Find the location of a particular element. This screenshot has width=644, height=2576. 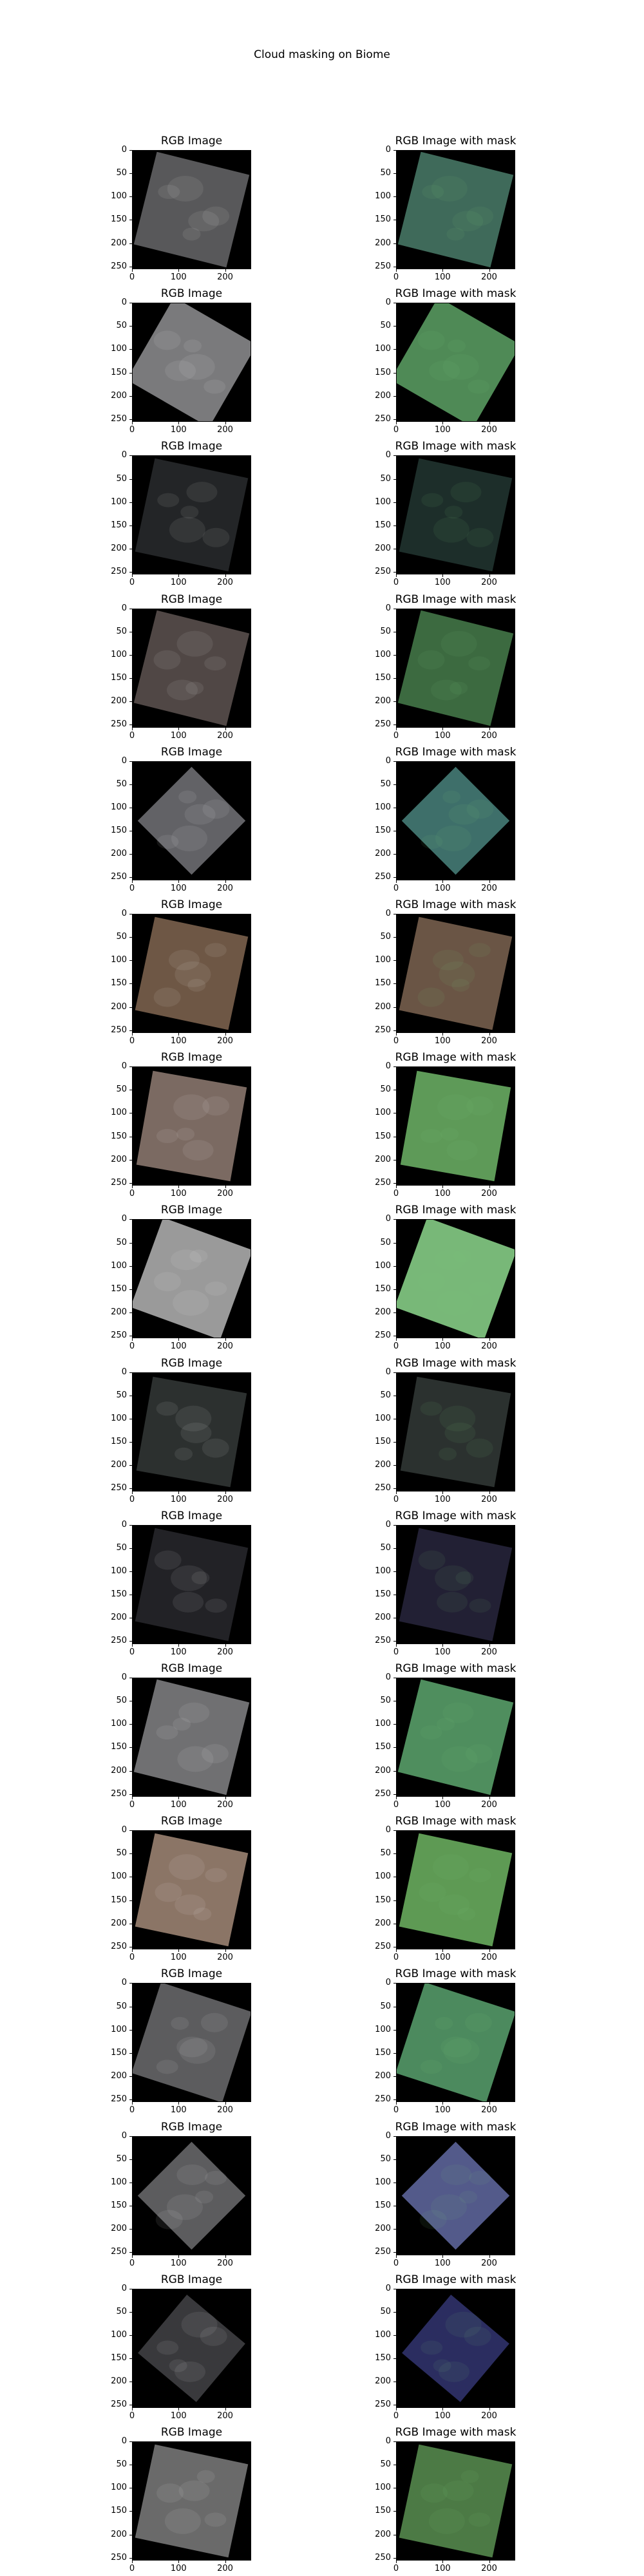

masked-satellite-image is located at coordinates (455, 1279).